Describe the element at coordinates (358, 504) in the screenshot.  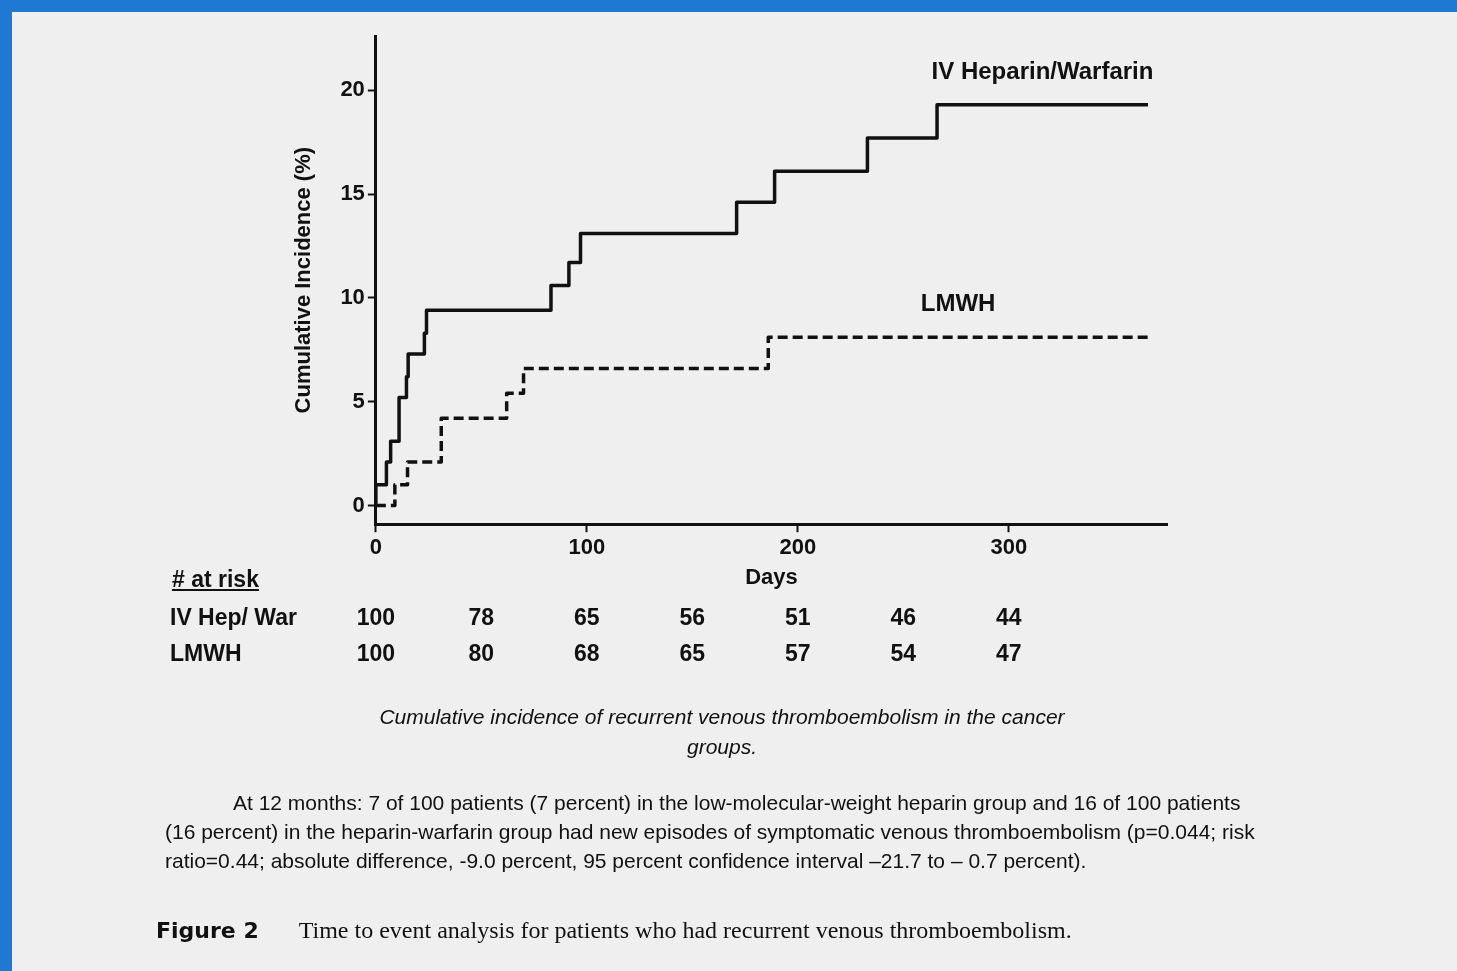
I see `y-tick-label: 0` at that location.